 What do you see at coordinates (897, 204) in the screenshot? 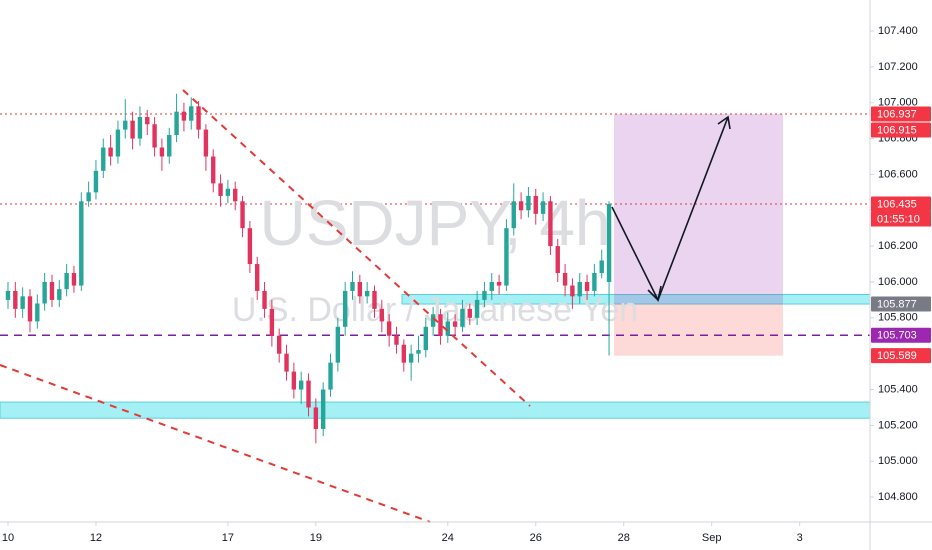
I see `price-label: 106.435` at bounding box center [897, 204].